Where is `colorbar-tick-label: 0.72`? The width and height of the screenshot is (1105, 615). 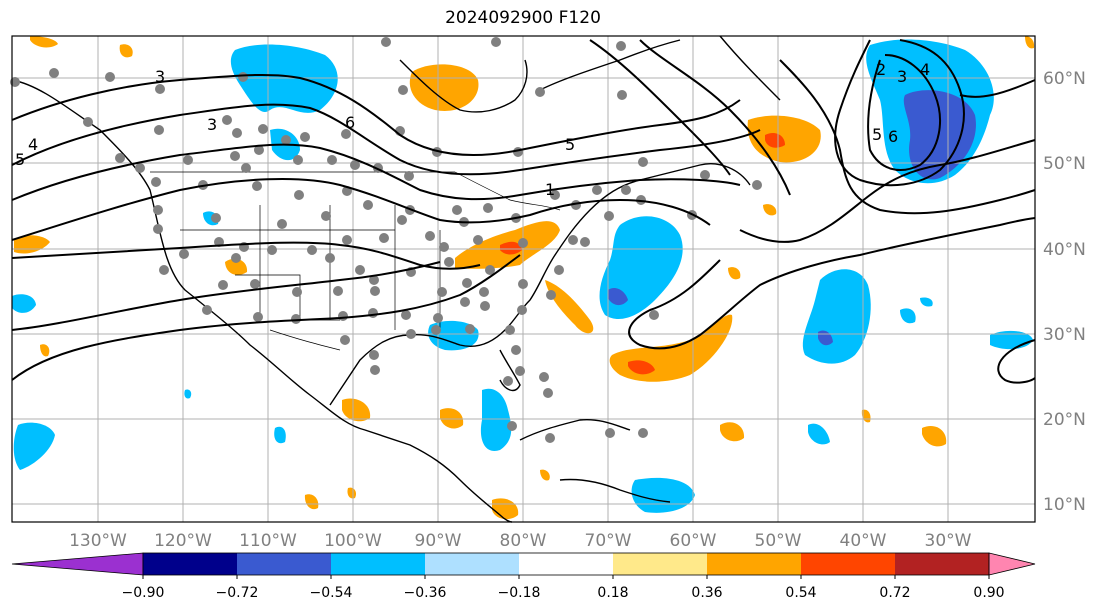 colorbar-tick-label: 0.72 is located at coordinates (894, 593).